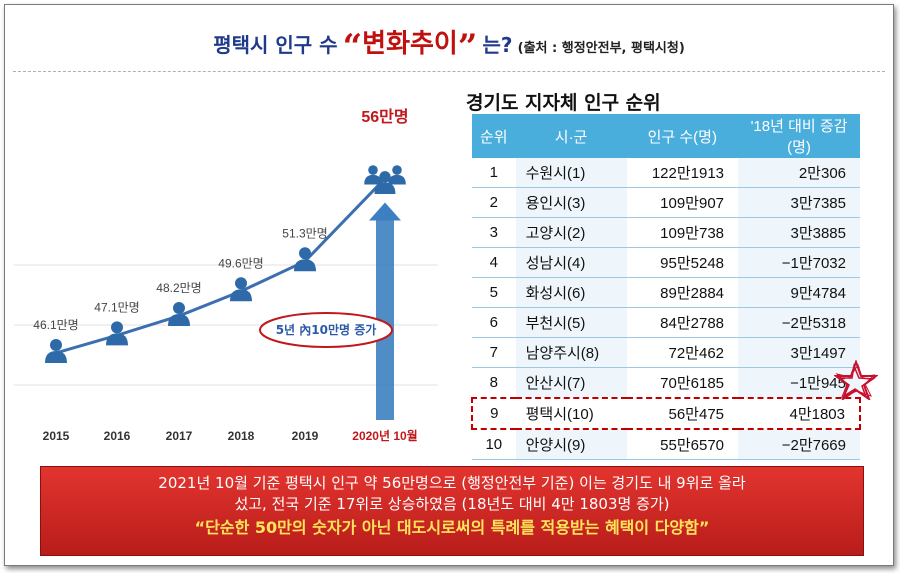 The width and height of the screenshot is (900, 573). Describe the element at coordinates (799, 202) in the screenshot. I see `cell-change: 3만7385` at that location.